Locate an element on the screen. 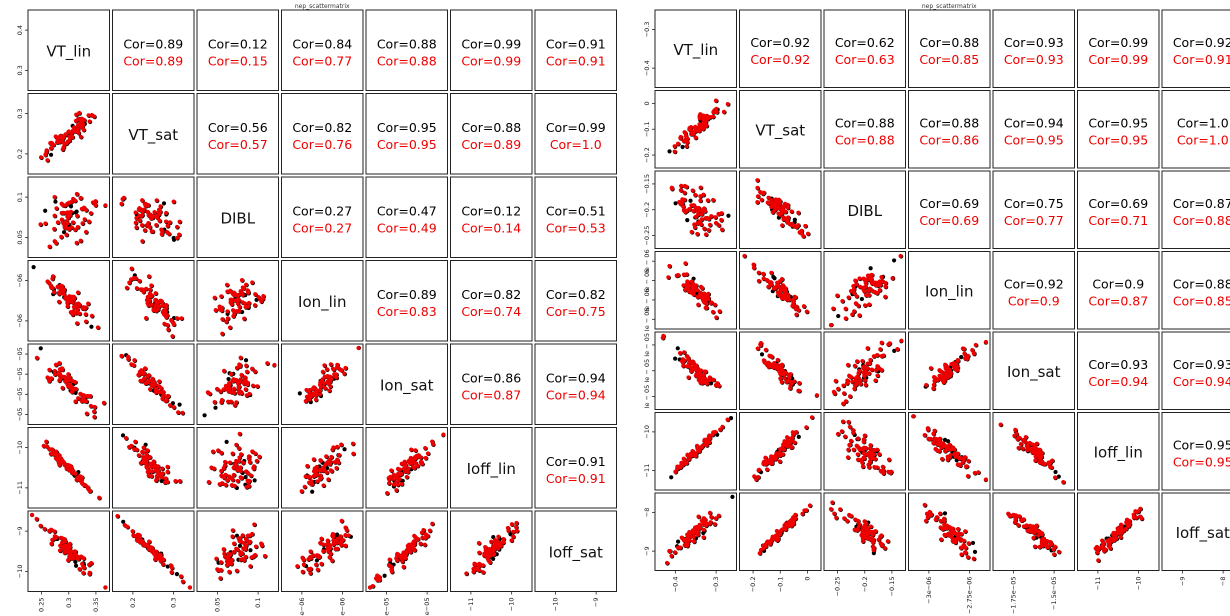 The height and width of the screenshot is (616, 1230). bottom-tick-label: 0.3 is located at coordinates (174, 603).